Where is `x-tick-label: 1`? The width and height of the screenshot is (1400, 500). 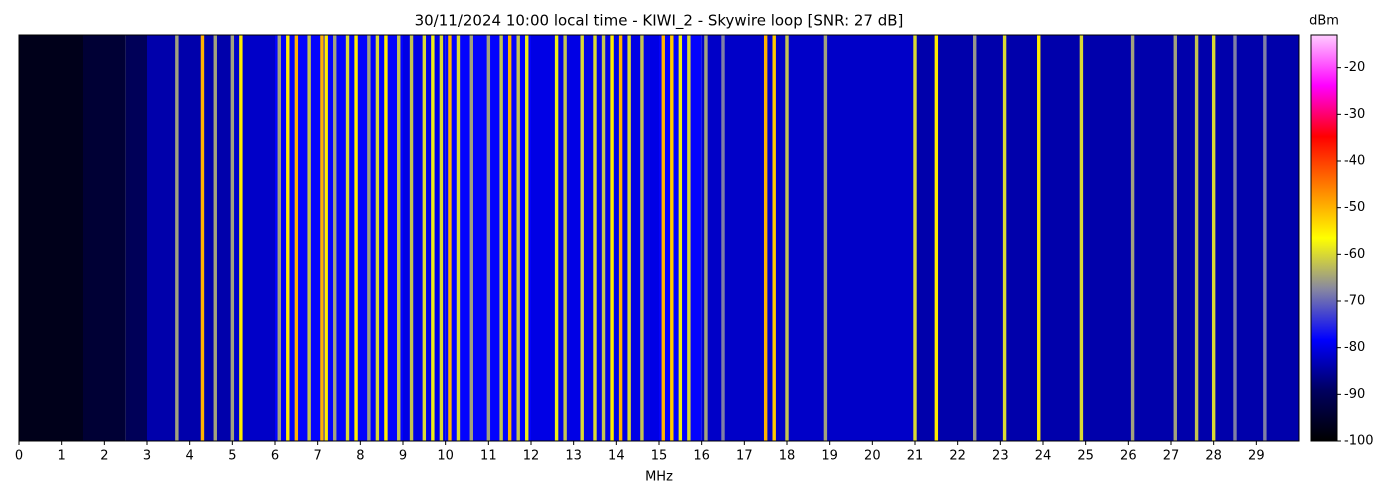 x-tick-label: 1 is located at coordinates (62, 456).